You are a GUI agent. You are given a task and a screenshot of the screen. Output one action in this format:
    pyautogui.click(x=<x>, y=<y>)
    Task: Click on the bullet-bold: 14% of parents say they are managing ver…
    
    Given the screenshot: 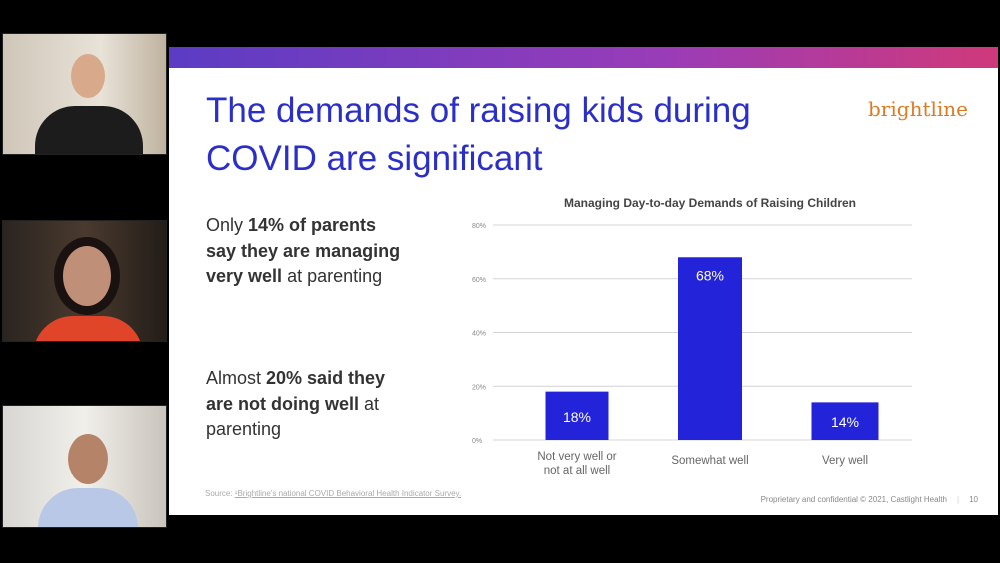 What is the action you would take?
    pyautogui.click(x=303, y=250)
    